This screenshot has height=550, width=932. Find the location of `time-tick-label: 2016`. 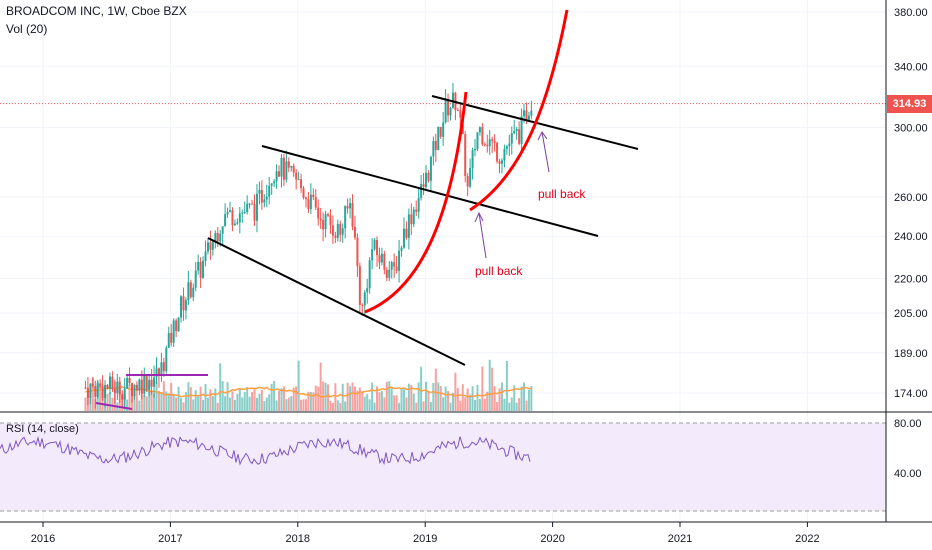

time-tick-label: 2016 is located at coordinates (43, 539).